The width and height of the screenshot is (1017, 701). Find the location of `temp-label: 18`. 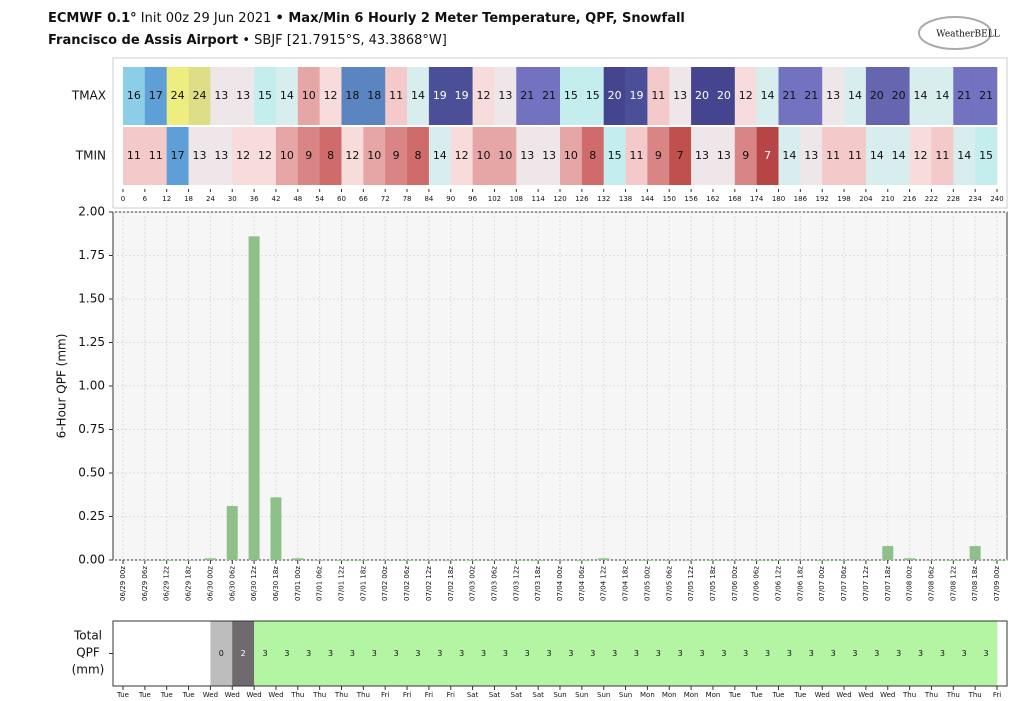

temp-label: 18 is located at coordinates (352, 95).